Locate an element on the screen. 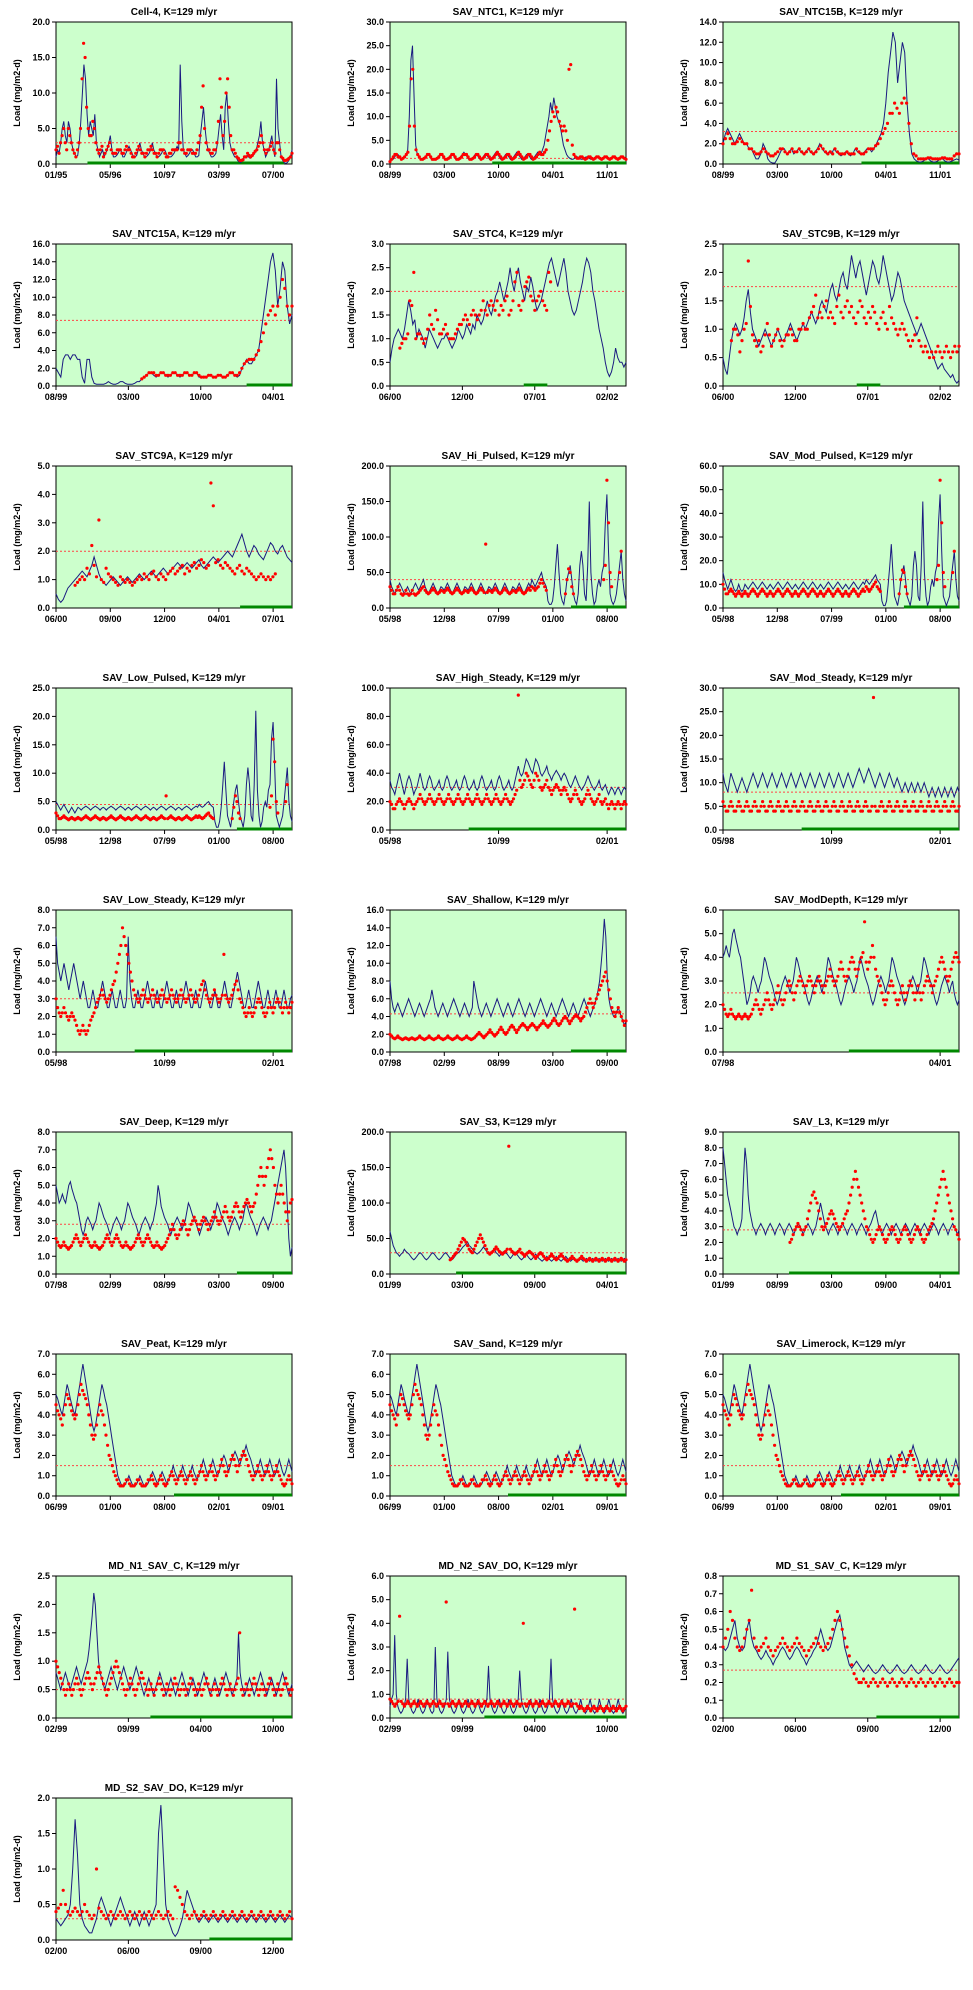 Image resolution: width=973 pixels, height=1990 pixels. x-tick-label: 04/01 is located at coordinates (940, 1063).